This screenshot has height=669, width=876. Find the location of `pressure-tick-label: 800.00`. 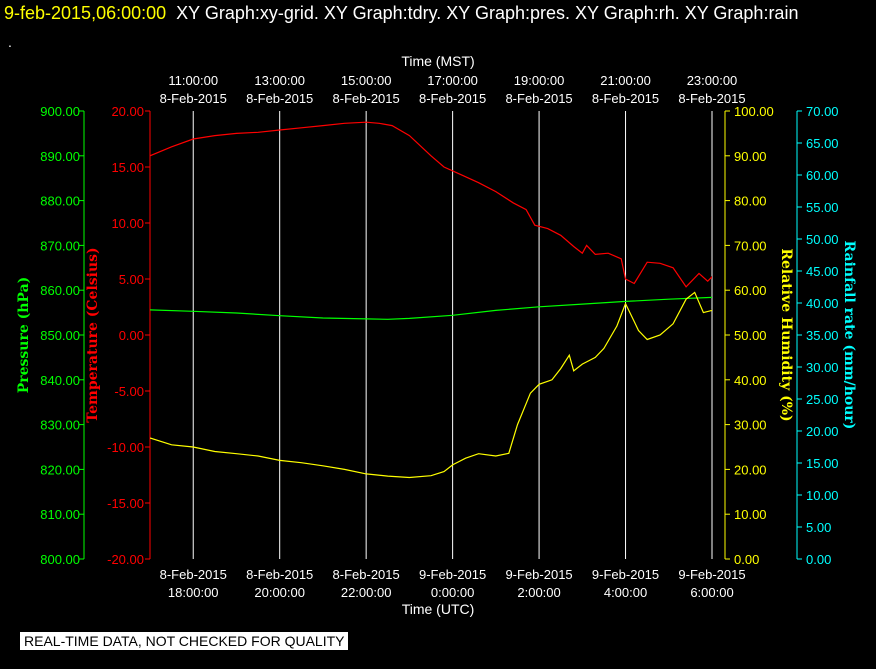

pressure-tick-label: 800.00 is located at coordinates (60, 559).